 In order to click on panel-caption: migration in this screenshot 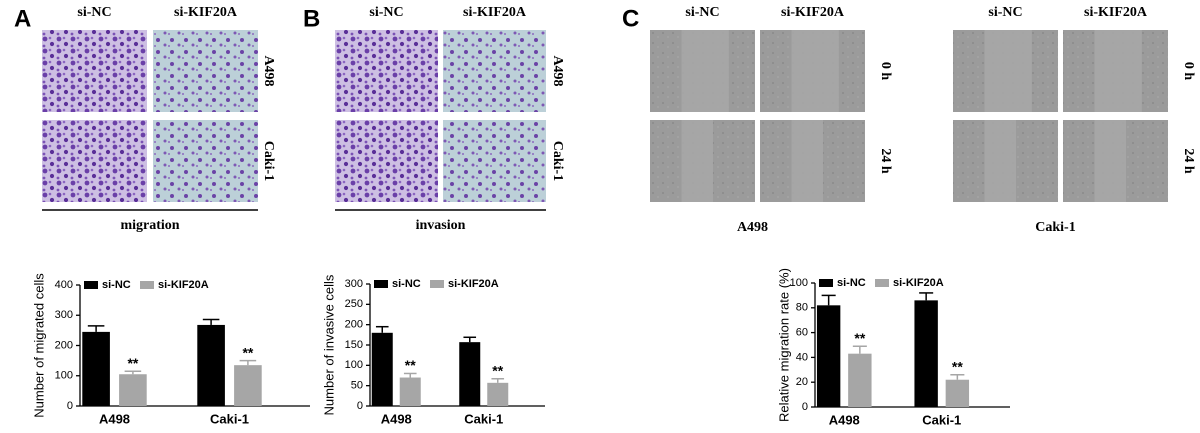, I will do `click(149, 225)`.